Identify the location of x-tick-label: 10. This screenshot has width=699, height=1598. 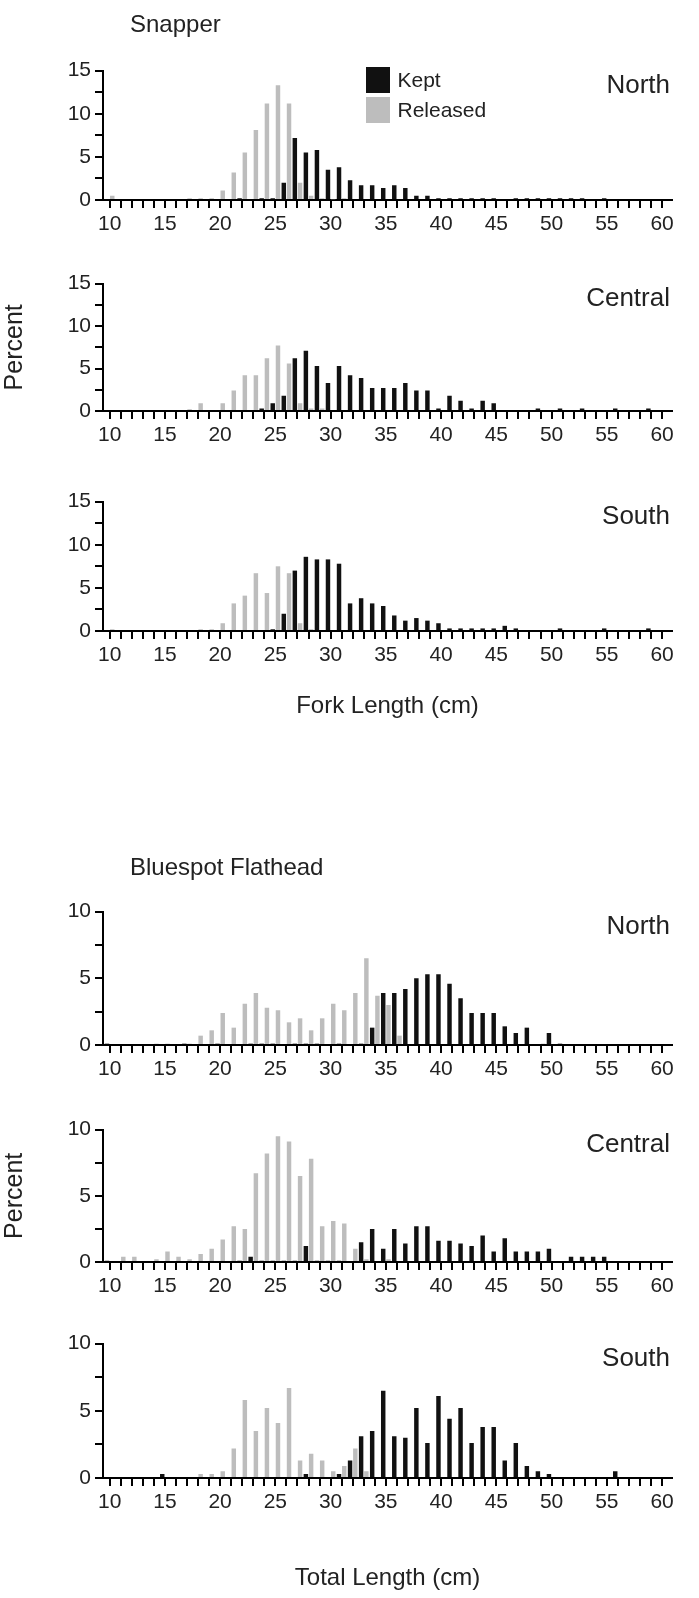
(109, 1285).